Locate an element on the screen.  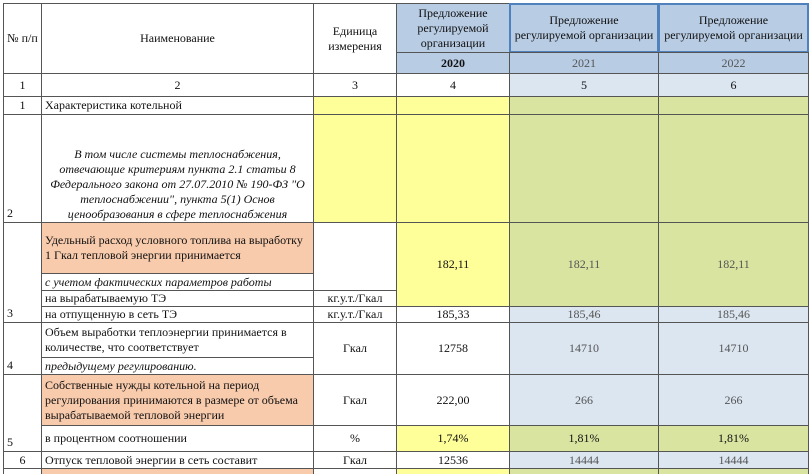
row-number: 2 is located at coordinates (22, 168).